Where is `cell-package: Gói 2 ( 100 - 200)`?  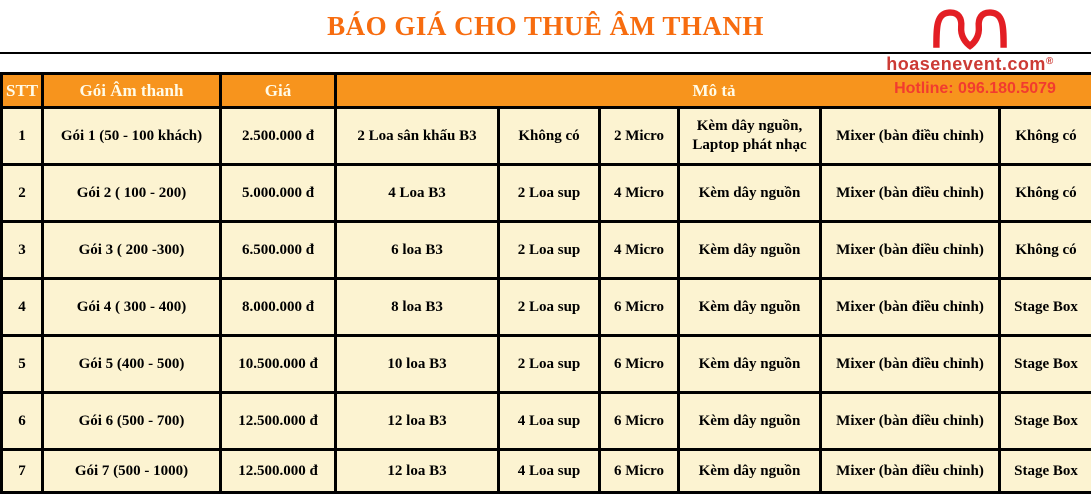 cell-package: Gói 2 ( 100 - 200) is located at coordinates (131, 193).